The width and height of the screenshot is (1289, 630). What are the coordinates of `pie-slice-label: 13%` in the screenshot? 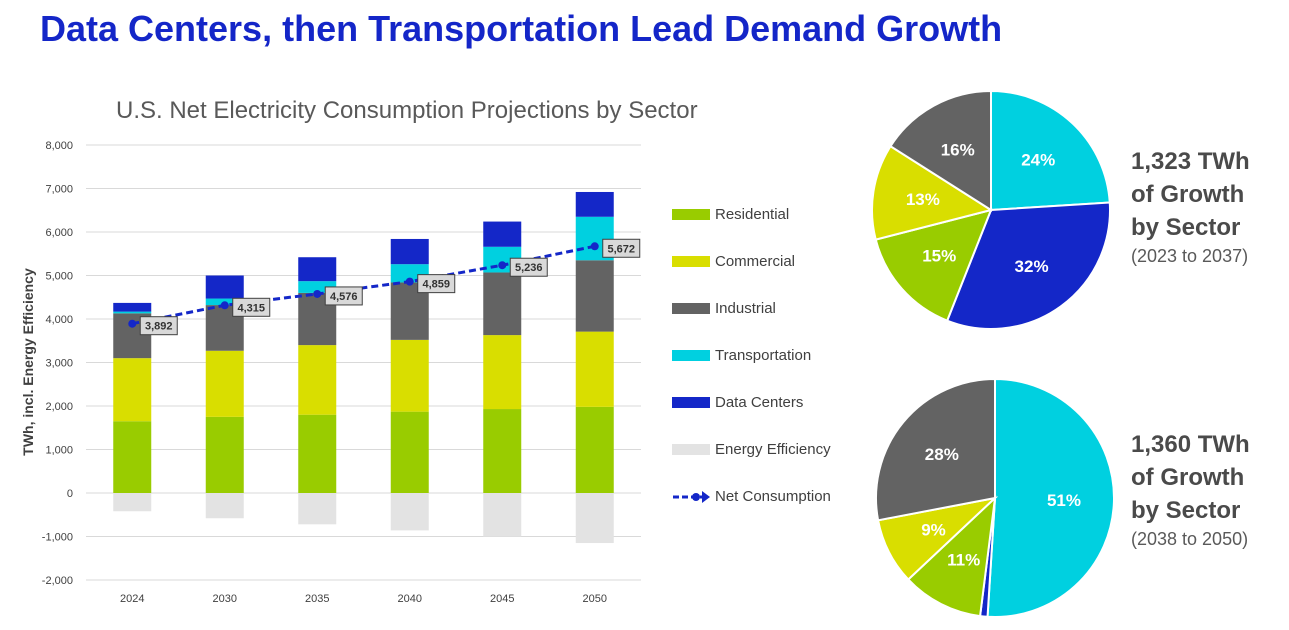 It's located at (923, 199).